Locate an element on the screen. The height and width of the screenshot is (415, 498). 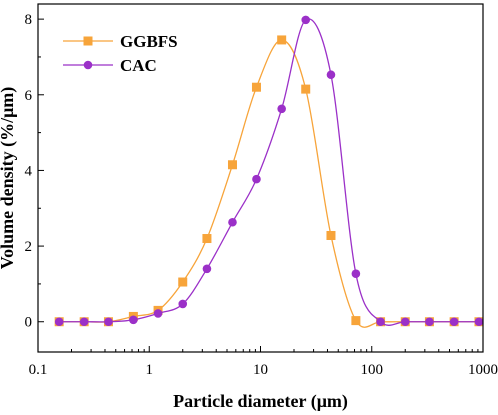
y-tick-label: 2 is located at coordinates (29, 247).